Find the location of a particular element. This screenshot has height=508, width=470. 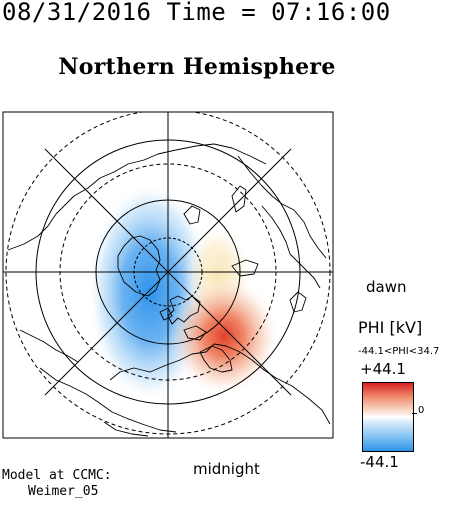

iceland is located at coordinates (245, 268).